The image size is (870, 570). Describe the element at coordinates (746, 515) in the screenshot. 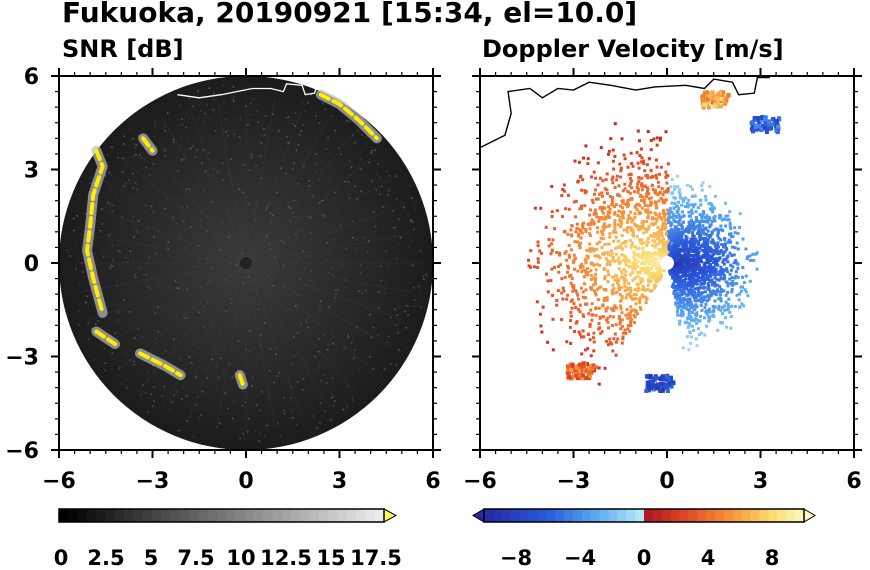

I see `doppler-colorbar-cell` at that location.